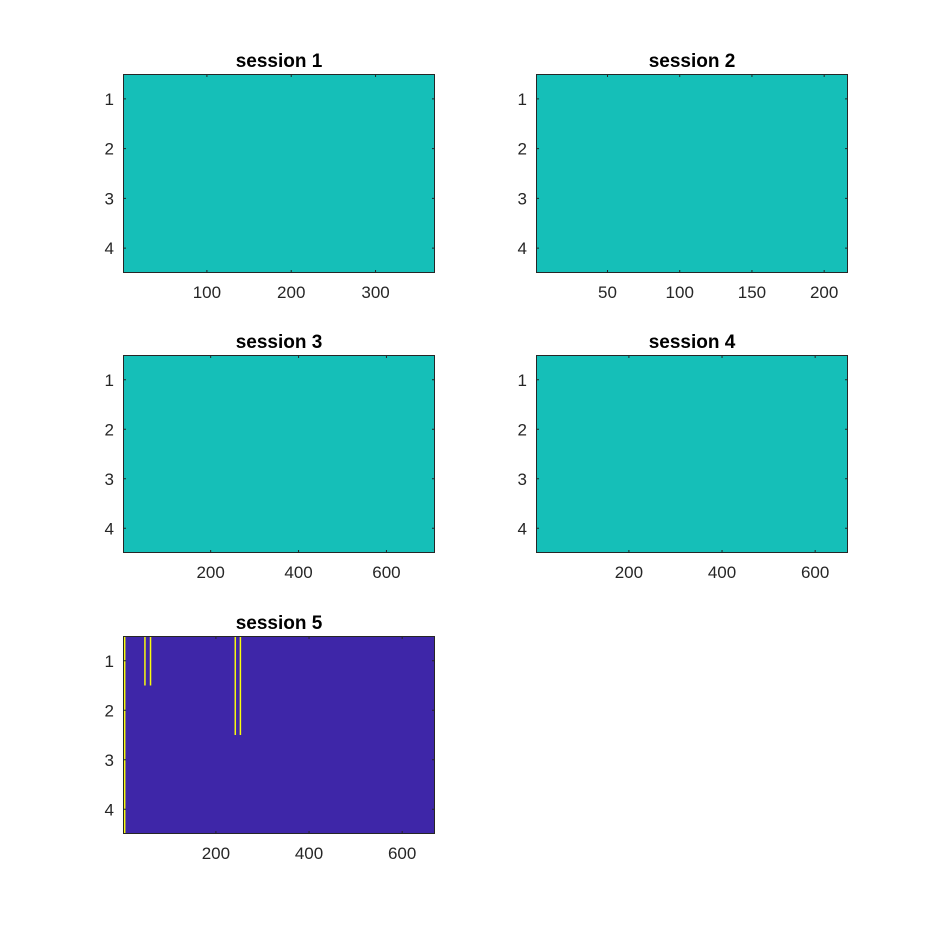  What do you see at coordinates (375, 292) in the screenshot?
I see `x-tick-label: 300` at bounding box center [375, 292].